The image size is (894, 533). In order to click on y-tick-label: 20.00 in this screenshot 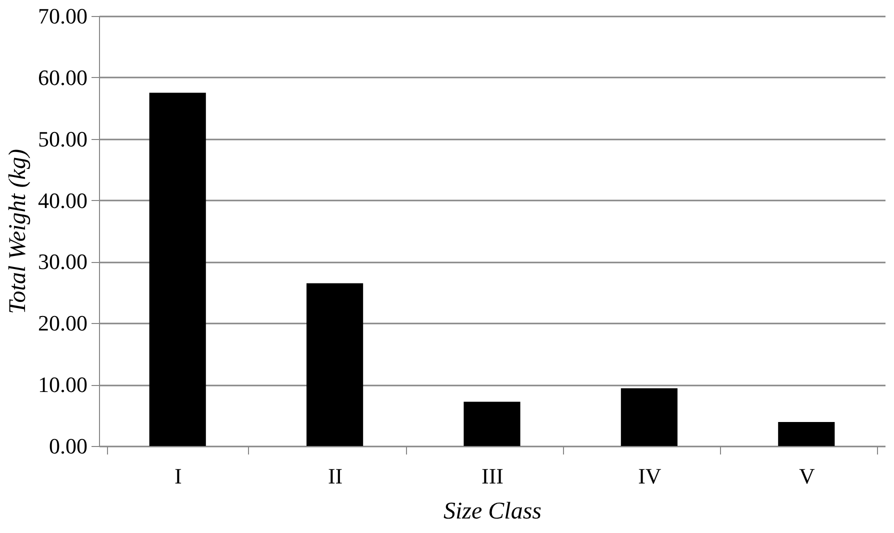, I will do `click(63, 323)`.